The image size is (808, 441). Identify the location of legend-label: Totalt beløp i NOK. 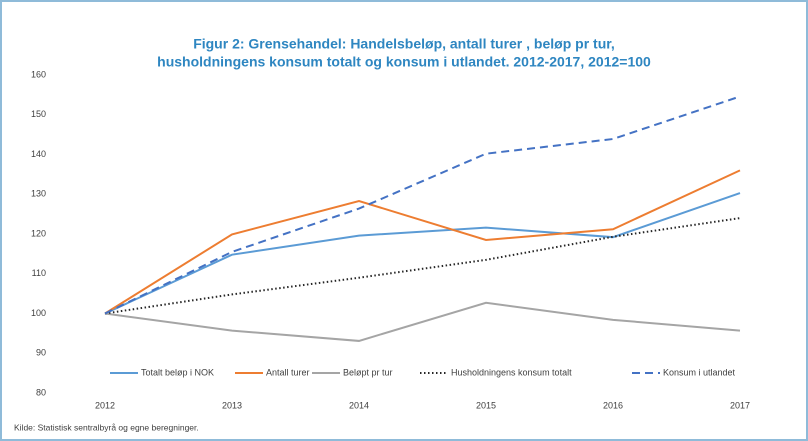
(177, 372).